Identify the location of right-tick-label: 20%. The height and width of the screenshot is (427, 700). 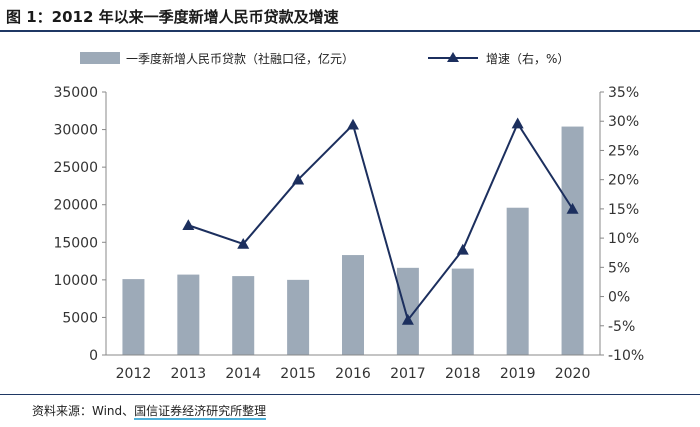
(623, 181).